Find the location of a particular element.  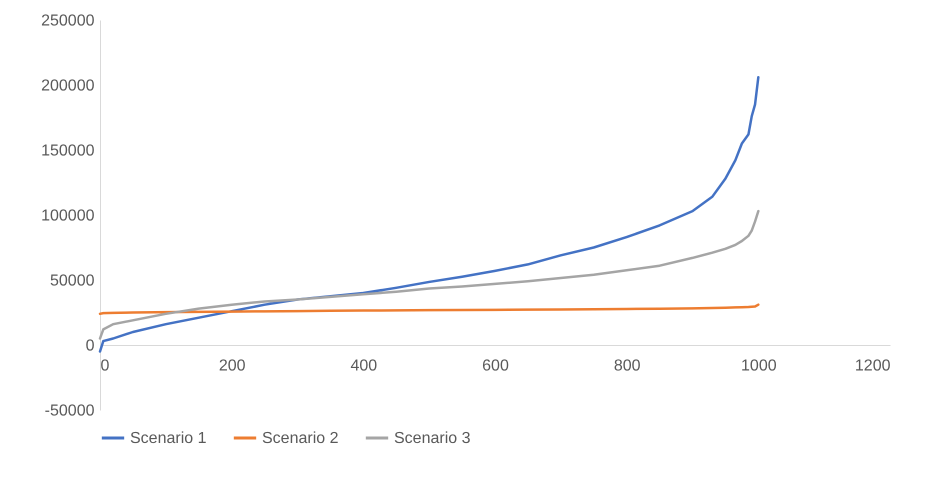

y-tick-label: 50000 is located at coordinates (72, 281).